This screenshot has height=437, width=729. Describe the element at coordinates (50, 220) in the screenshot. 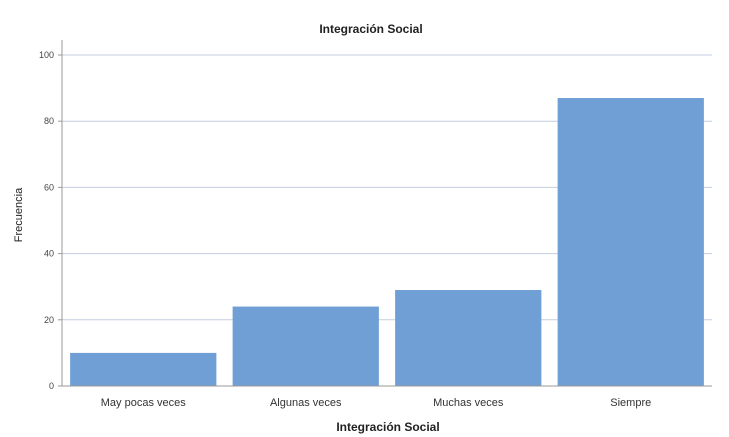

I see `y-axis-ticks: 0 20 40 60 80 100` at that location.